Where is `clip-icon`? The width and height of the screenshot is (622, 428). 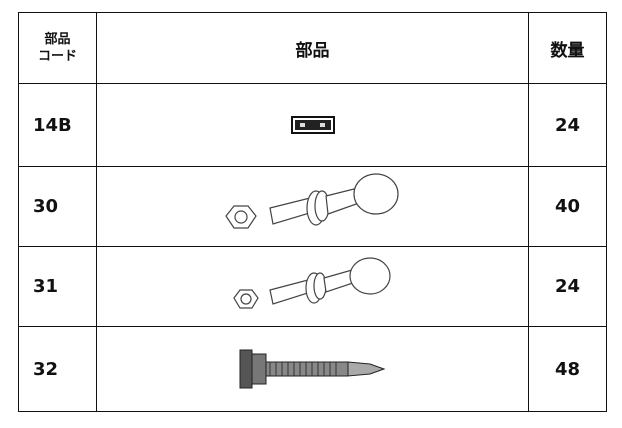
clip-icon is located at coordinates (312, 125).